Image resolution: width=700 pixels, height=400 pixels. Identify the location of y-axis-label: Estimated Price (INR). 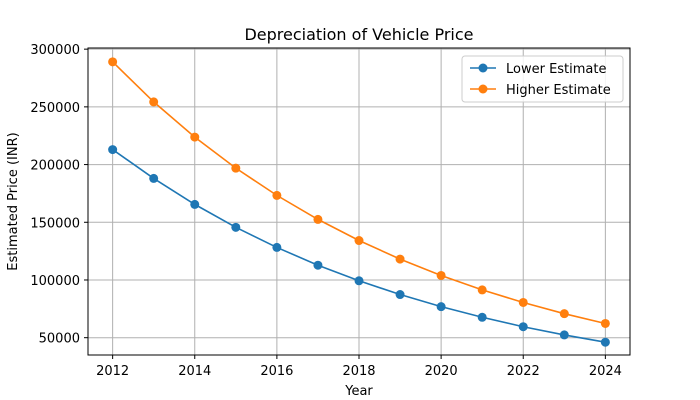
(13, 201).